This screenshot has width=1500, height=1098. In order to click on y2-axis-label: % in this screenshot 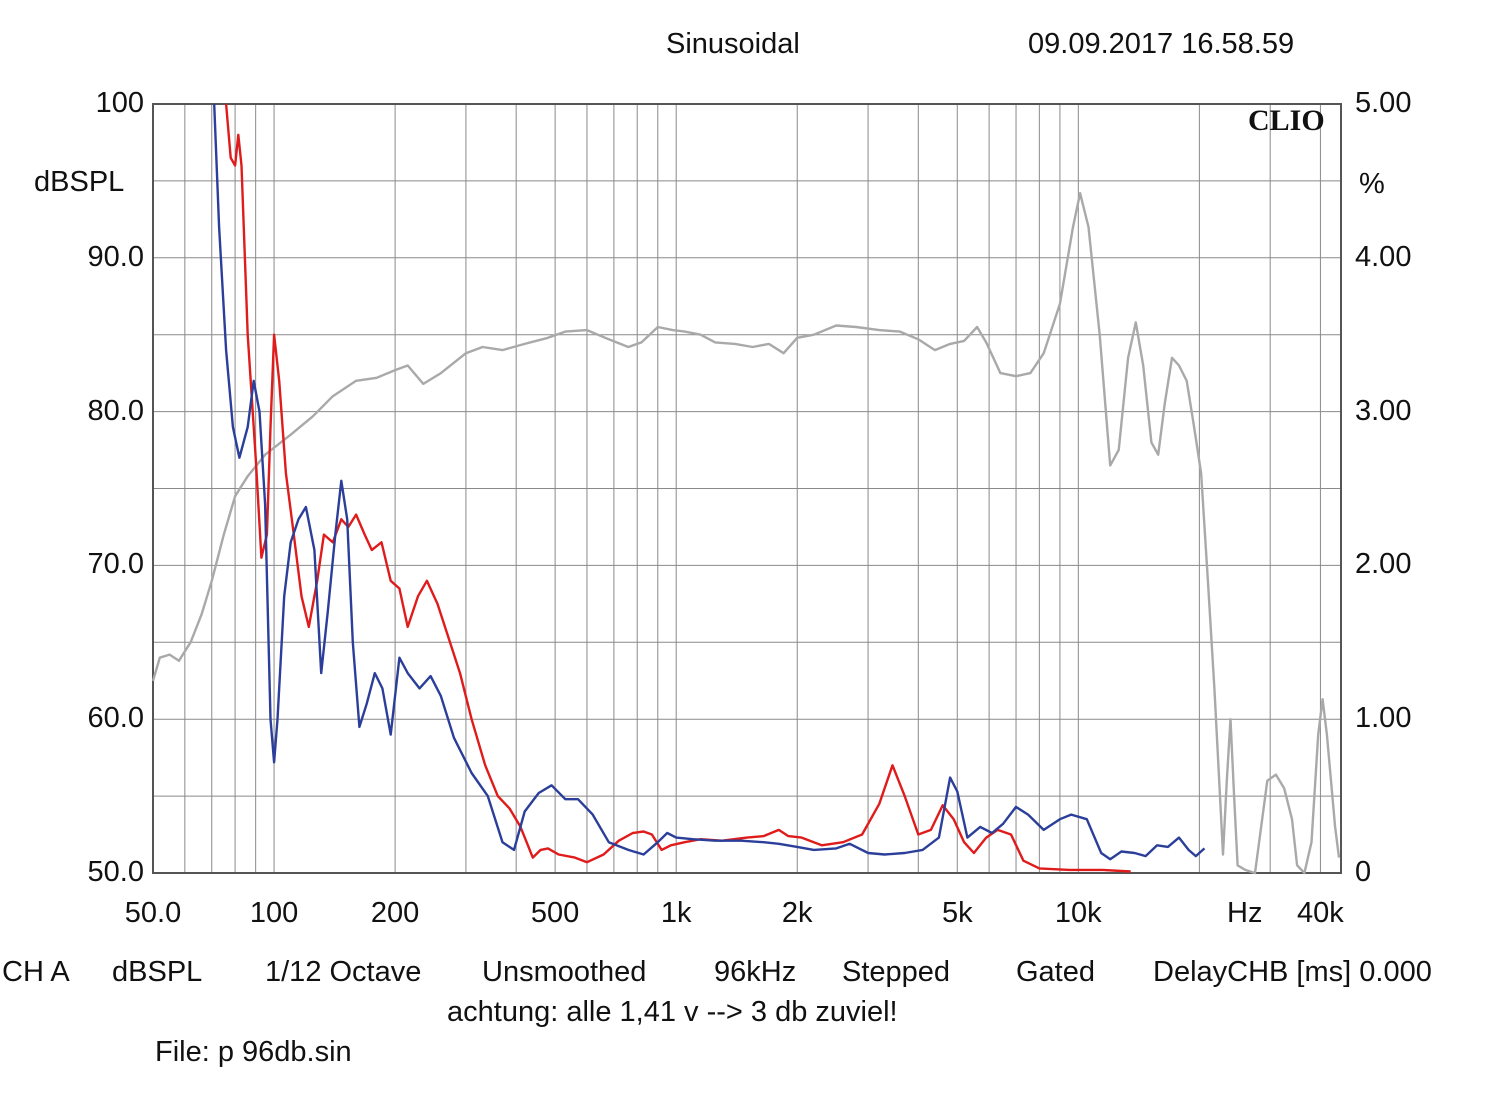, I will do `click(1372, 184)`.